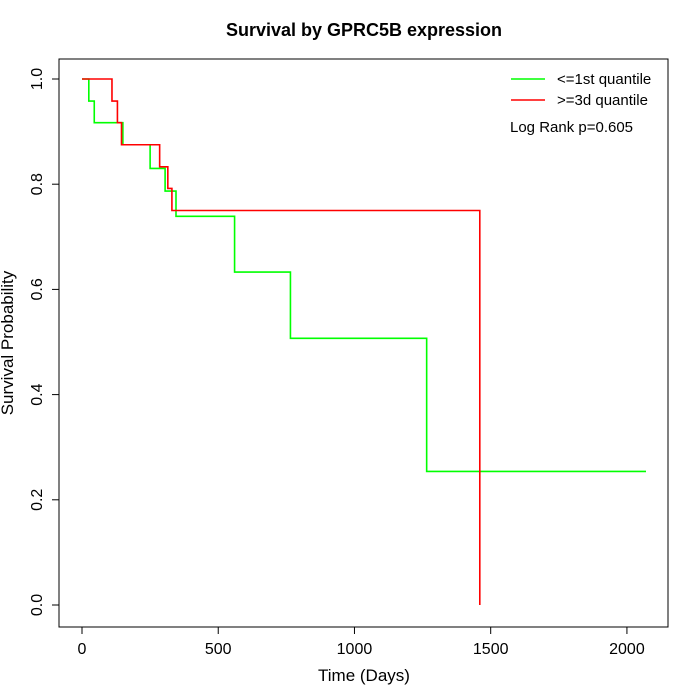 Image resolution: width=700 pixels, height=700 pixels. I want to click on x-axis: 0 500 1000 1500 2000, so click(361, 642).